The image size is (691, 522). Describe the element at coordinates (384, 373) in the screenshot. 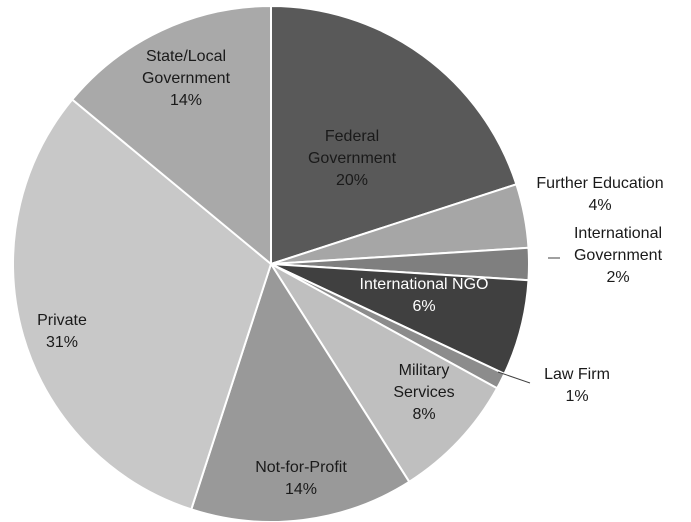

I see `pie-slice-military-services` at that location.